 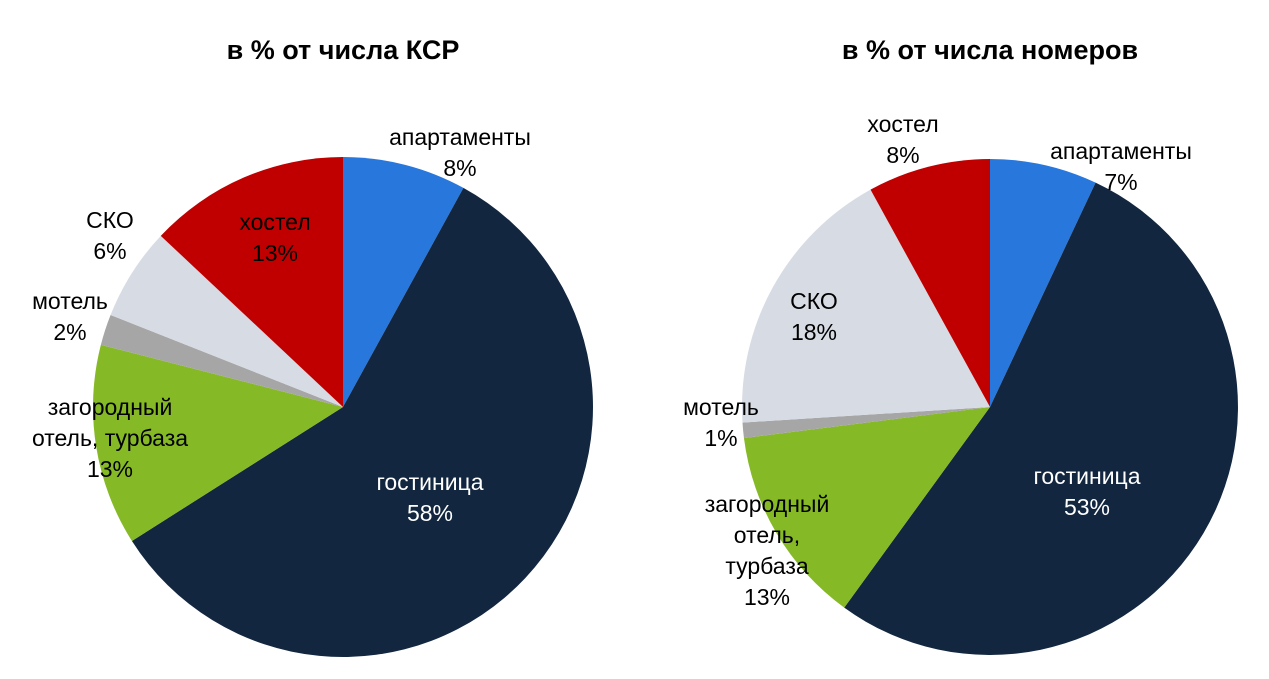 I want to click on slice-label: апартаменты 7%, so click(x=1121, y=166).